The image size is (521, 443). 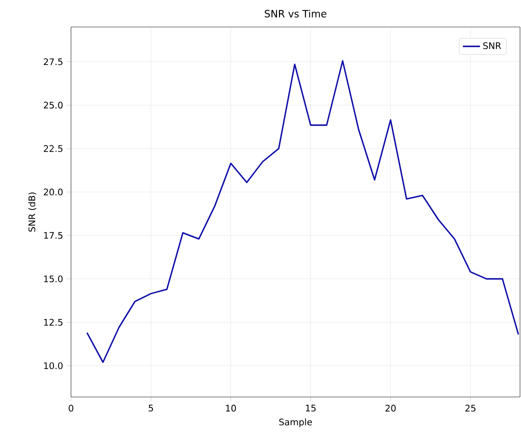 I want to click on y-tick-label: 17.5, so click(x=53, y=235).